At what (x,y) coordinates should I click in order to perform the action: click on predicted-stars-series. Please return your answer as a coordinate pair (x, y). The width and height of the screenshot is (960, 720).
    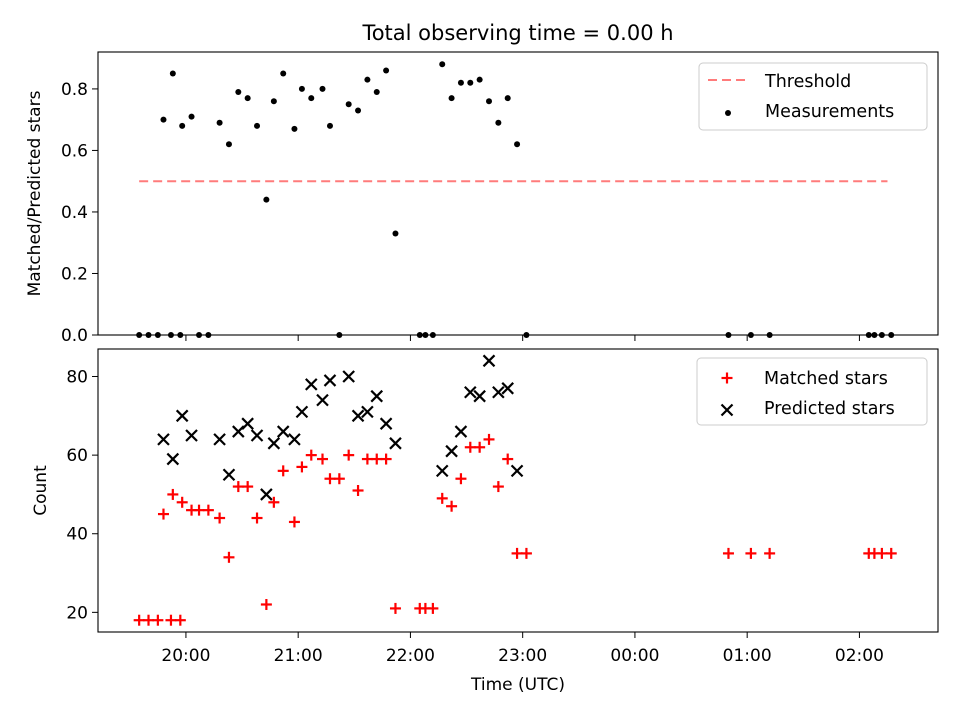
    Looking at the image, I should click on (340, 427).